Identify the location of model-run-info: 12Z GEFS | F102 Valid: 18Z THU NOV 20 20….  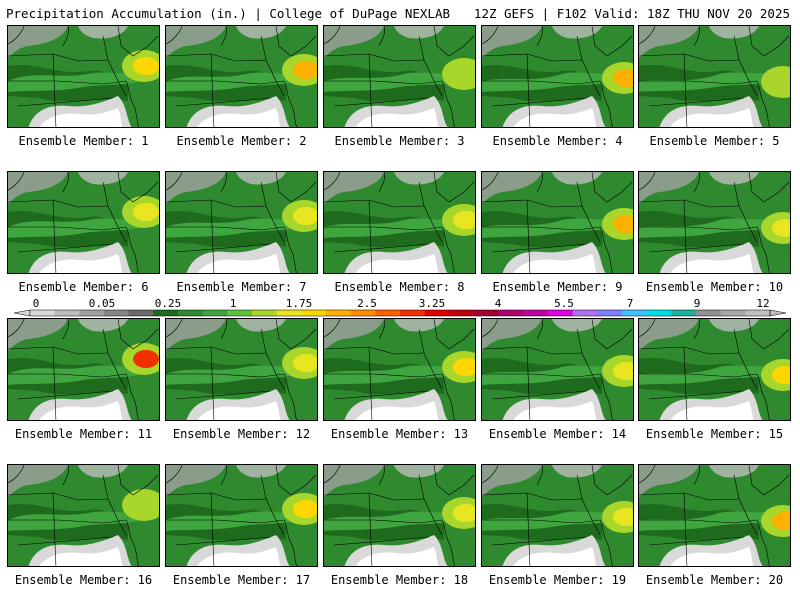
(631, 13).